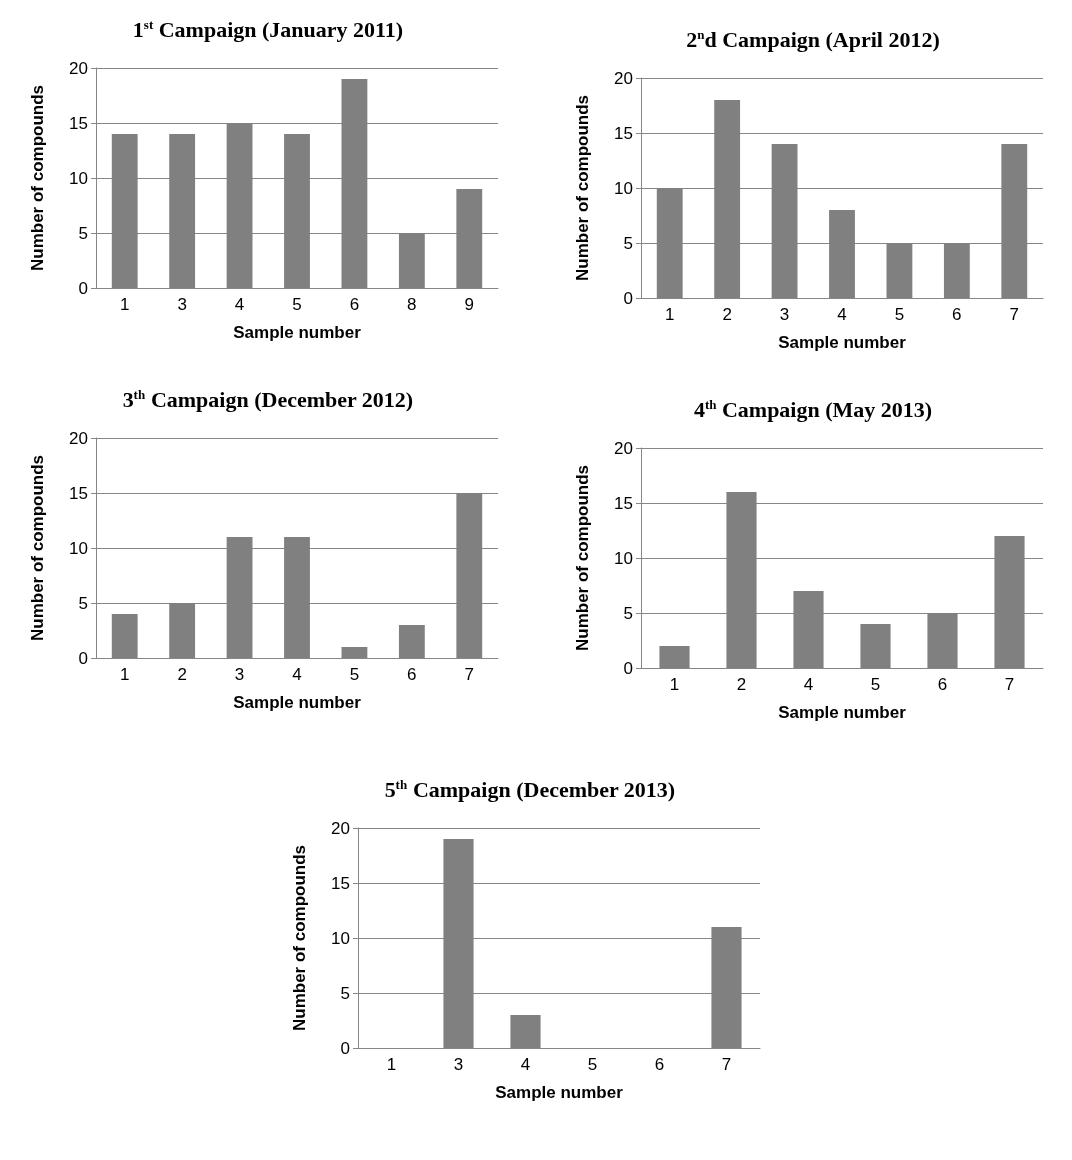 The width and height of the screenshot is (1072, 1160). I want to click on x-tick-label: 8, so click(412, 304).